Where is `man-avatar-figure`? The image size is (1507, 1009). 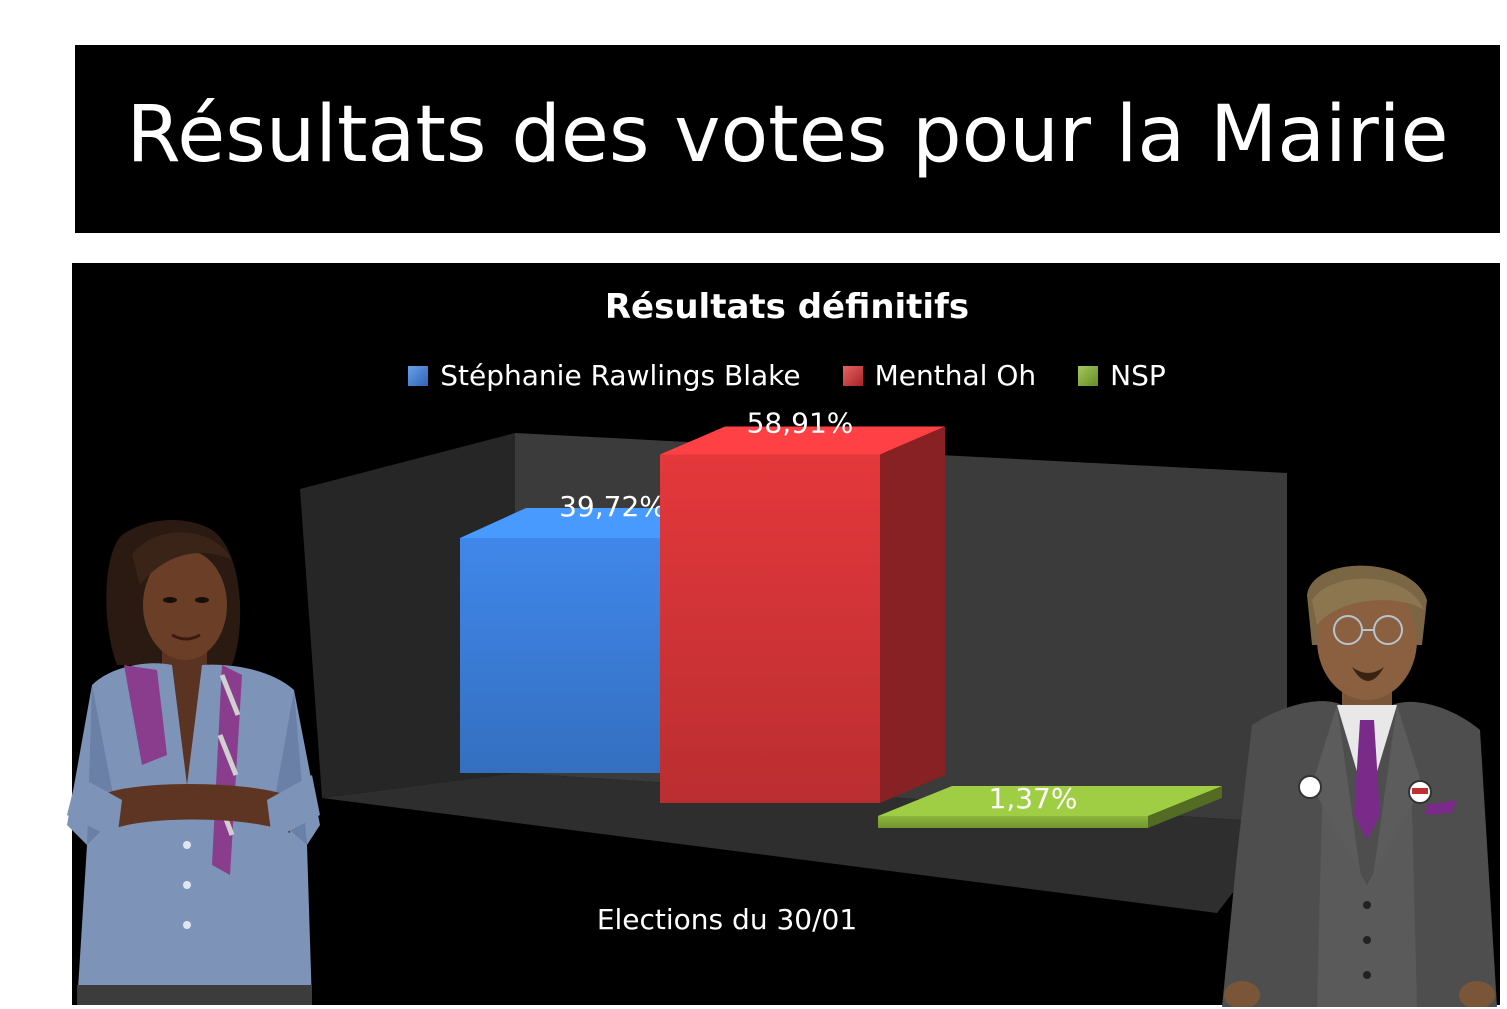
man-avatar-figure is located at coordinates (1359, 786).